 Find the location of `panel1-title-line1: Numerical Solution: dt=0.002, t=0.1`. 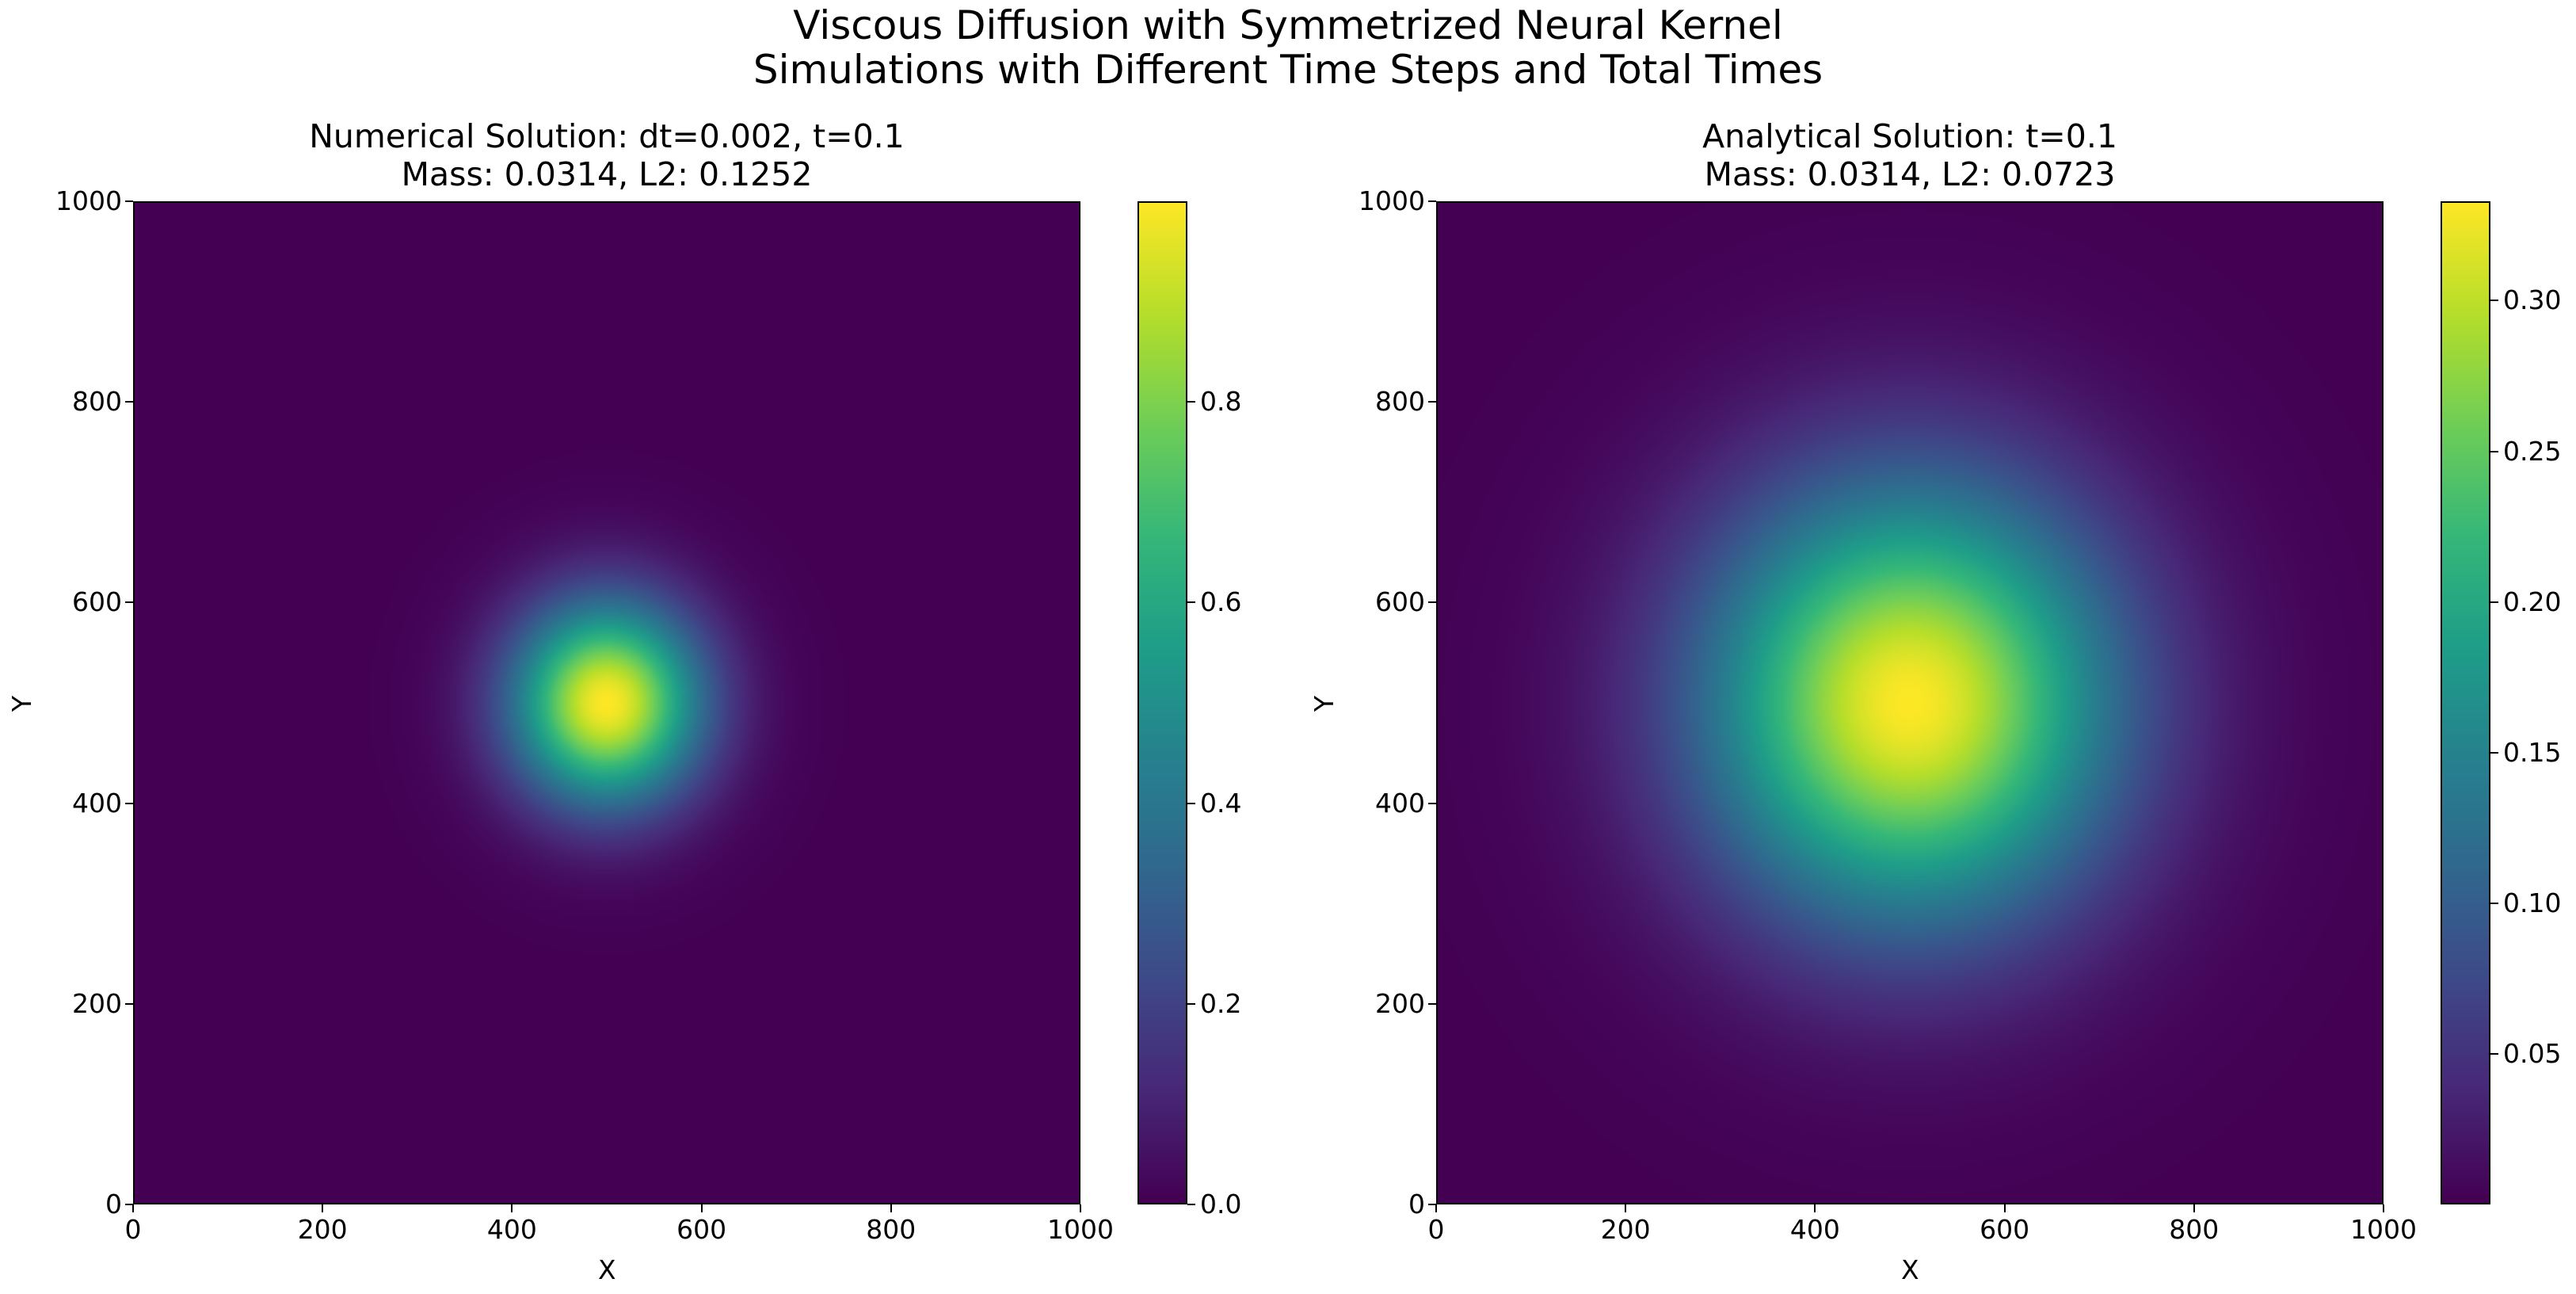

panel1-title-line1: Numerical Solution: dt=0.002, t=0.1 is located at coordinates (607, 136).